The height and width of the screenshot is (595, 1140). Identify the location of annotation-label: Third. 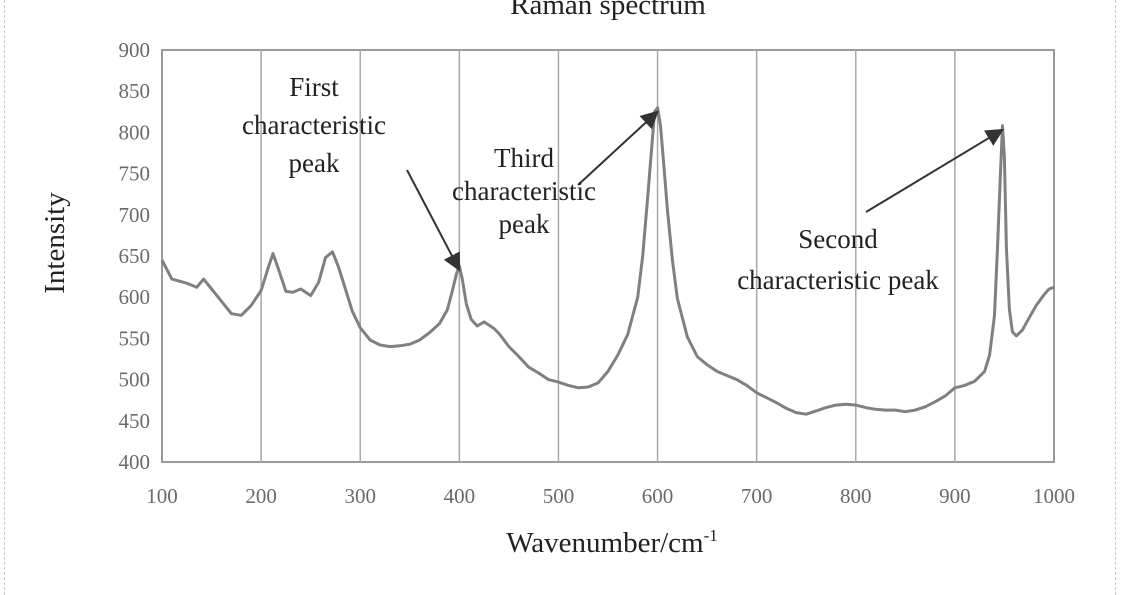
(524, 158).